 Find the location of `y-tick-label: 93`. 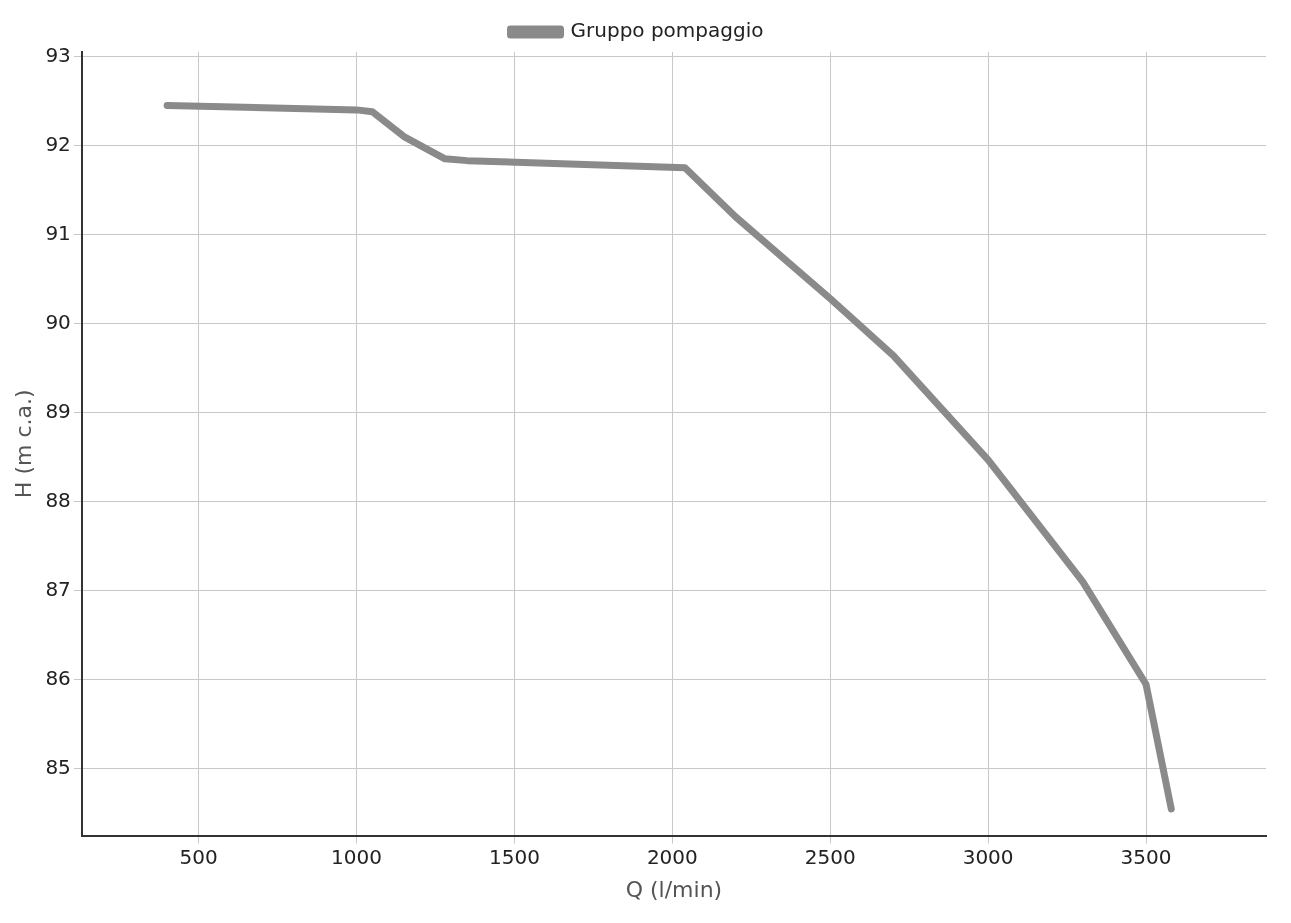

y-tick-label: 93 is located at coordinates (58, 54).